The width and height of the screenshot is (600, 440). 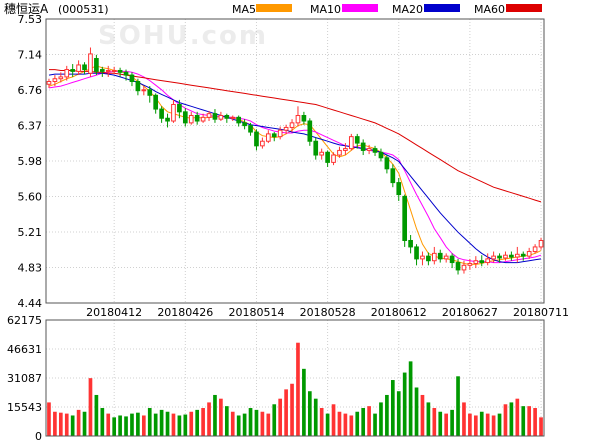 I want to click on legend-swatch-ma60, so click(x=524, y=8).